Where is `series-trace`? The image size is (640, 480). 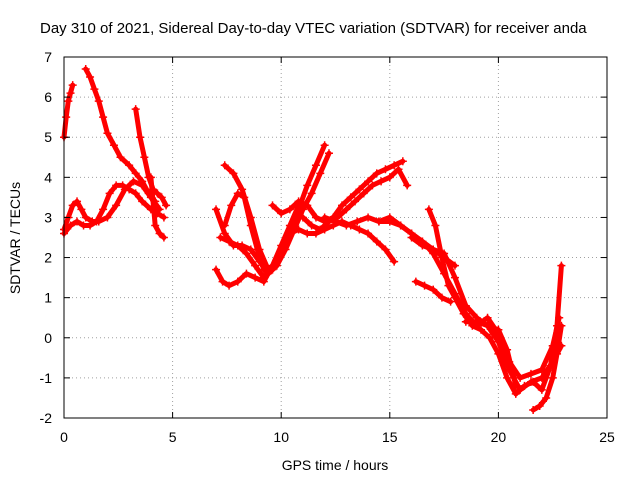 series-trace is located at coordinates (338, 191).